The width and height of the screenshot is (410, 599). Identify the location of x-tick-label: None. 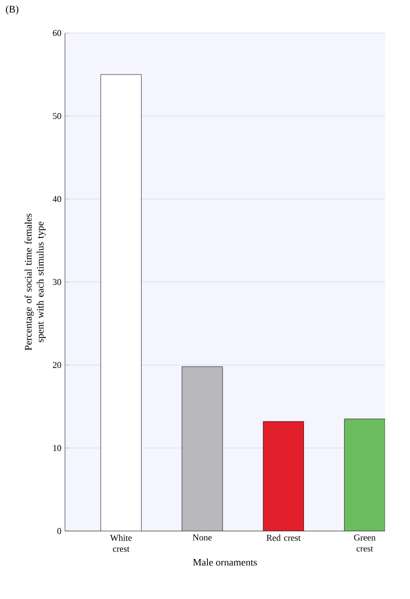
(202, 537).